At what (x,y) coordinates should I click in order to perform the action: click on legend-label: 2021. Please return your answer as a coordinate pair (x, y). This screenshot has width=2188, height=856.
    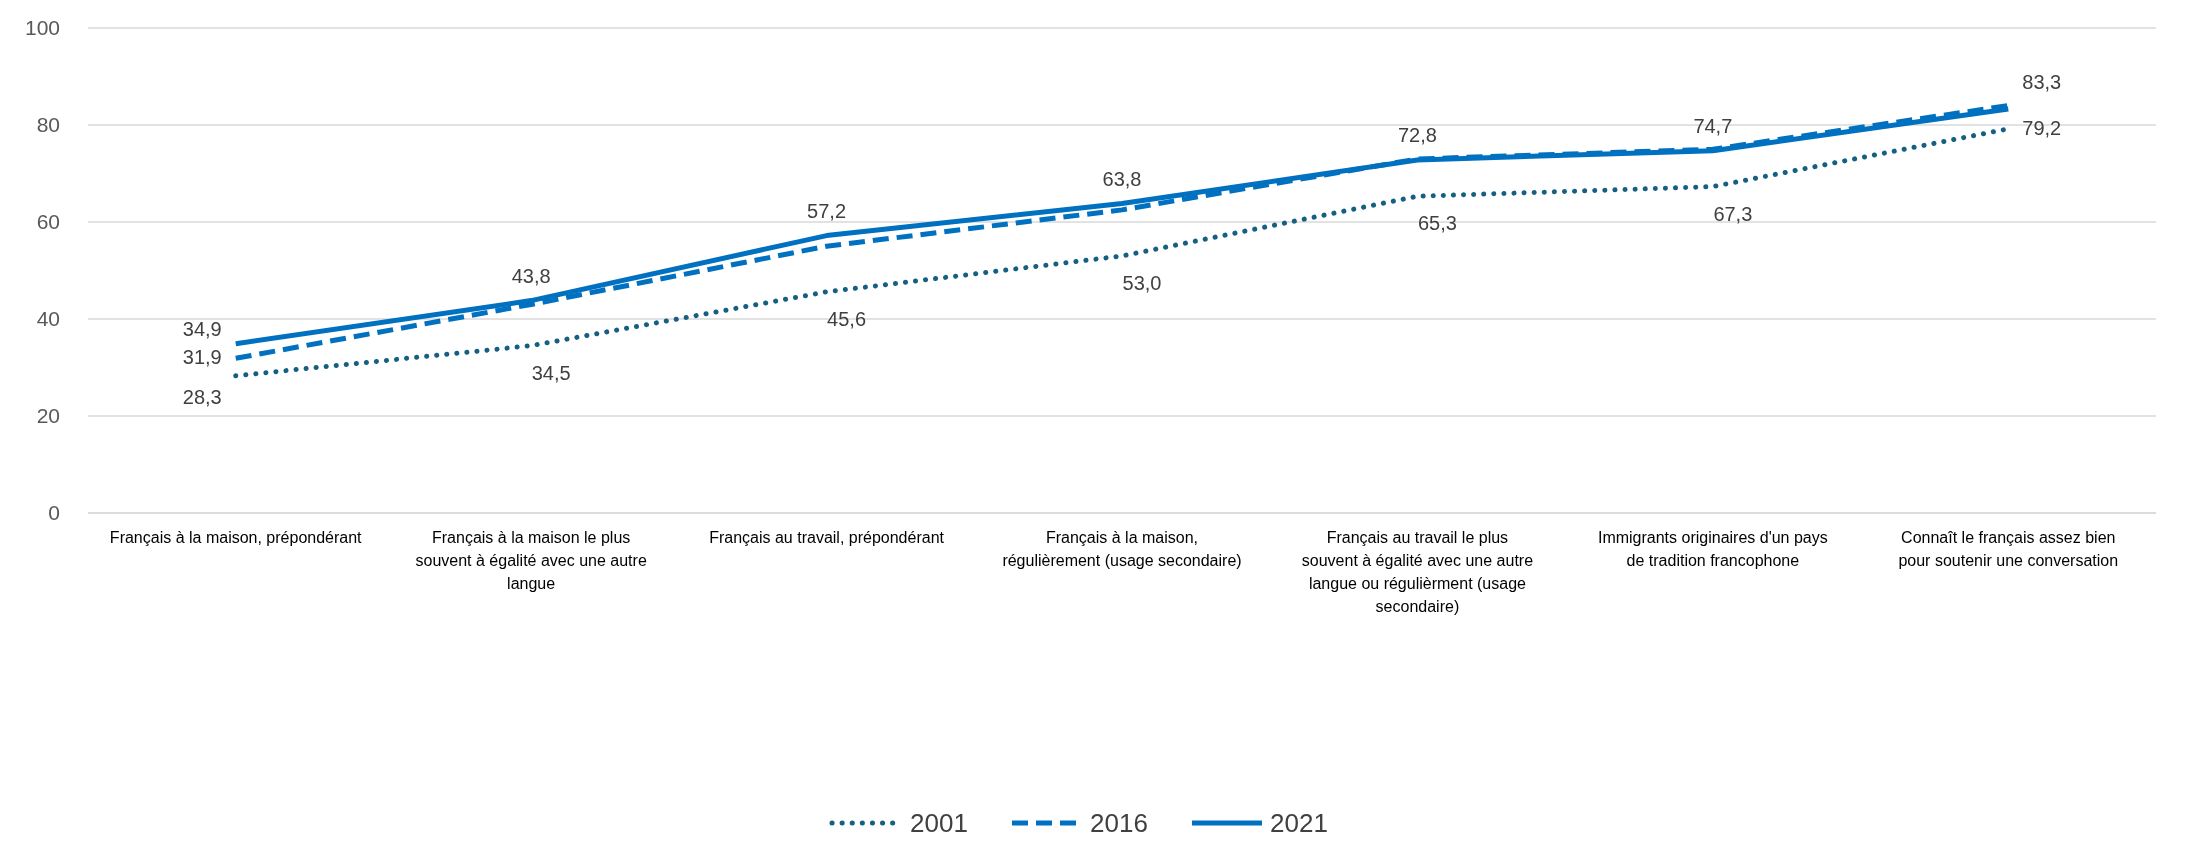
    Looking at the image, I should click on (1299, 823).